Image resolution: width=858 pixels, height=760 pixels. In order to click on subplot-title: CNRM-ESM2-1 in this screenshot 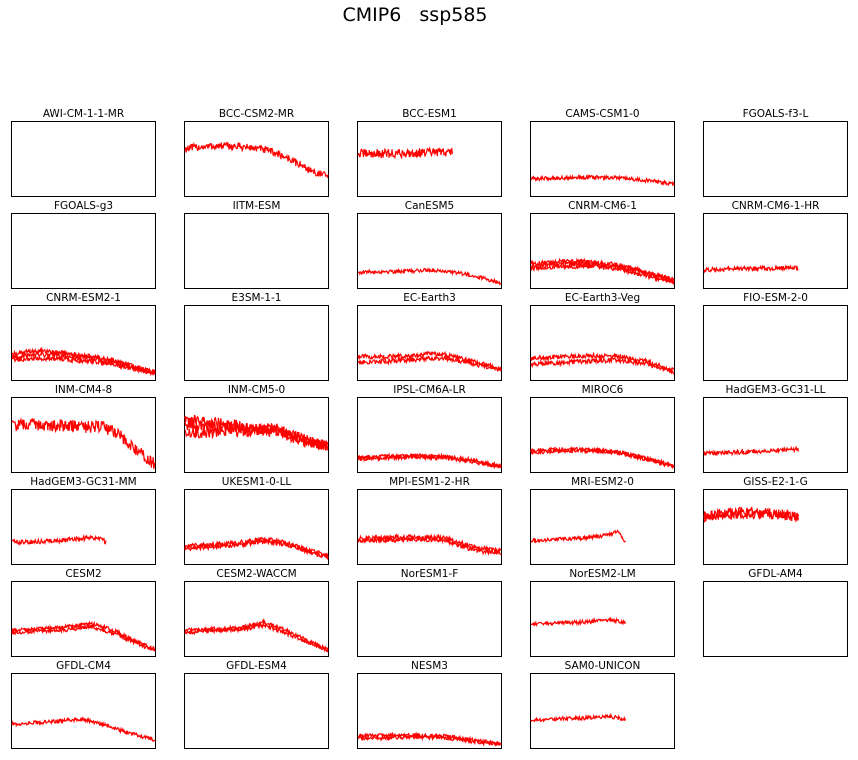, I will do `click(83, 298)`.